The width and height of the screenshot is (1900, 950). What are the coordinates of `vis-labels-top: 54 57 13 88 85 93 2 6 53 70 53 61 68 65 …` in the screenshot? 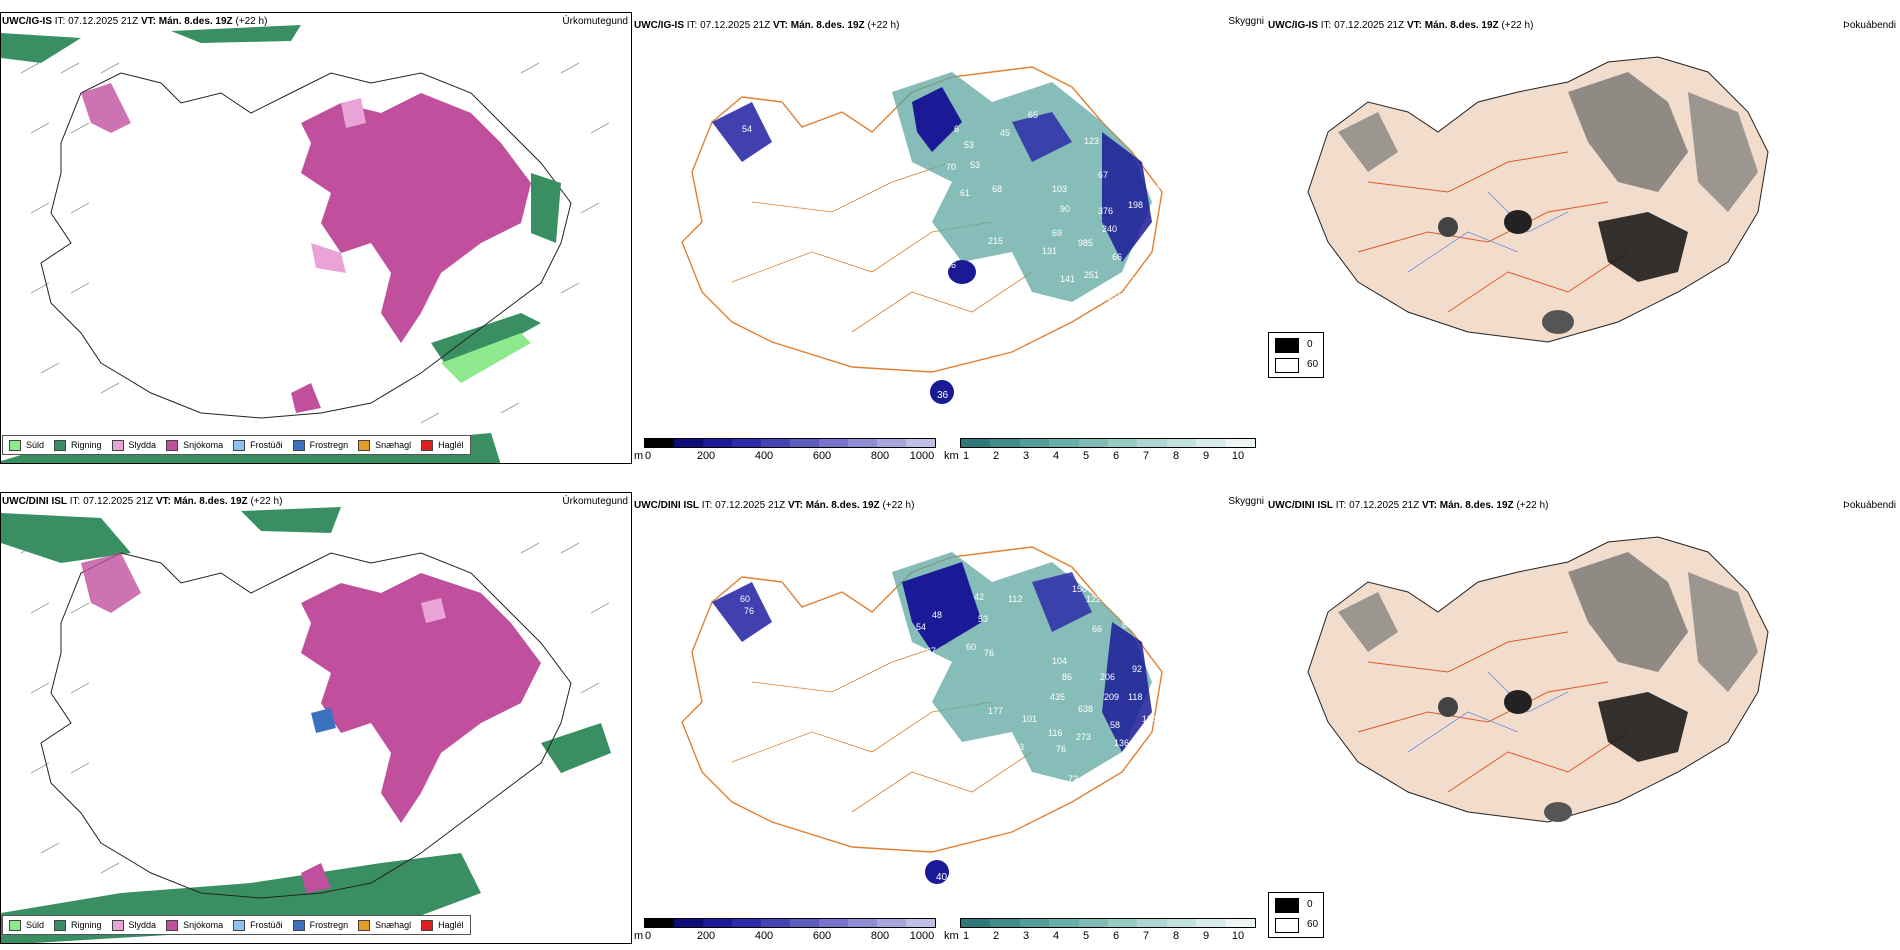 It's located at (950, 222).